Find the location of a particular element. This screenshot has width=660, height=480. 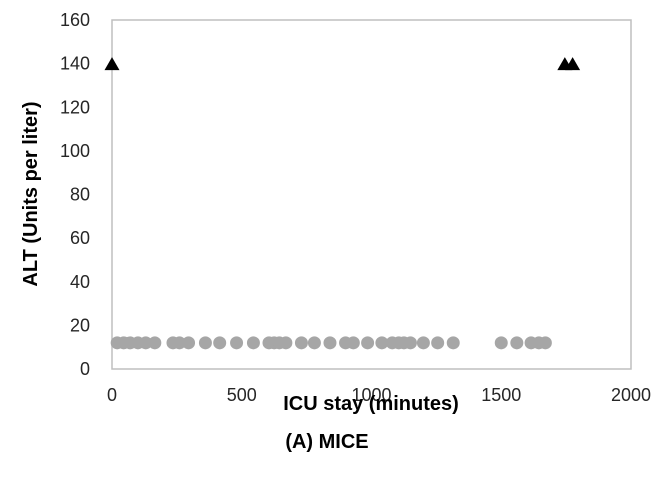

chart-caption: (A) MICE is located at coordinates (326, 442).